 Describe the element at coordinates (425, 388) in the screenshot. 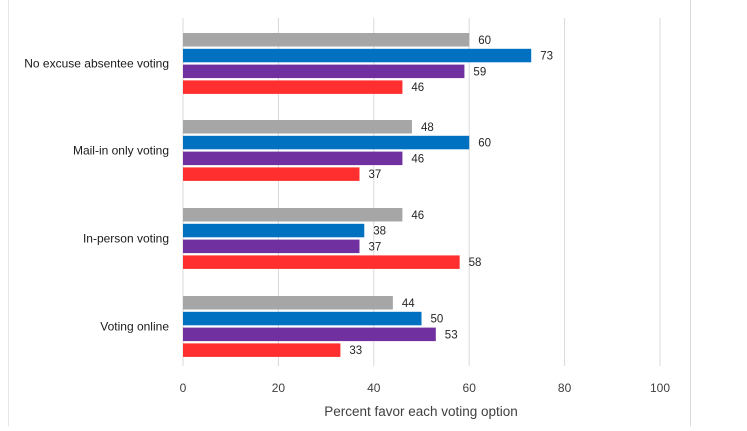

I see `x-tick-labels: 0 20 40 60 80 100` at that location.